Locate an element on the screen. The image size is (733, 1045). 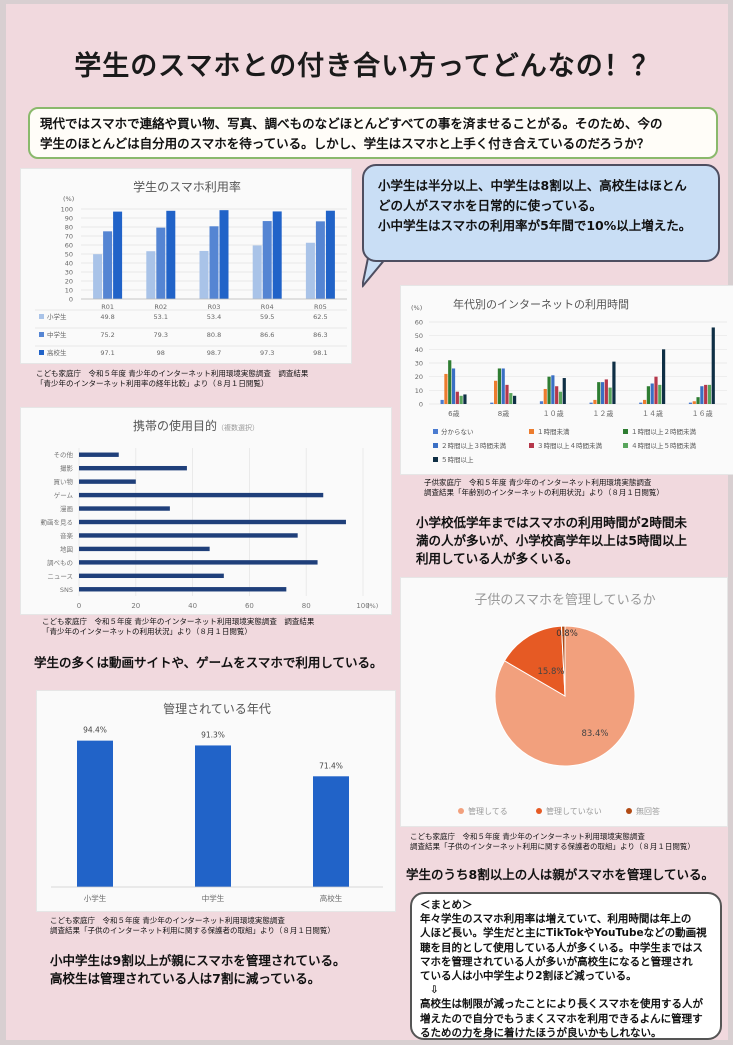
y-tick-label: 90 is located at coordinates (69, 219).